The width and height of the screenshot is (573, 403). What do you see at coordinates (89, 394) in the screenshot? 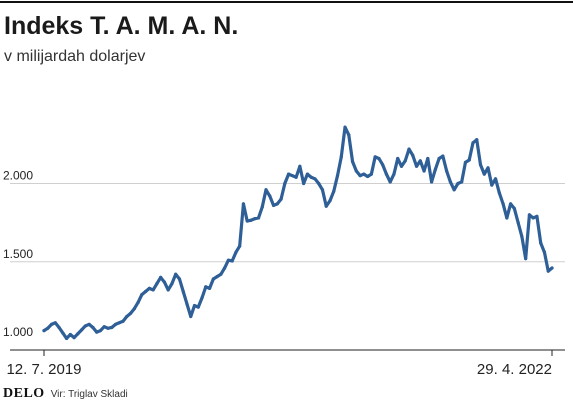
I see `source-note: Vir: Triglav Skladi` at bounding box center [89, 394].